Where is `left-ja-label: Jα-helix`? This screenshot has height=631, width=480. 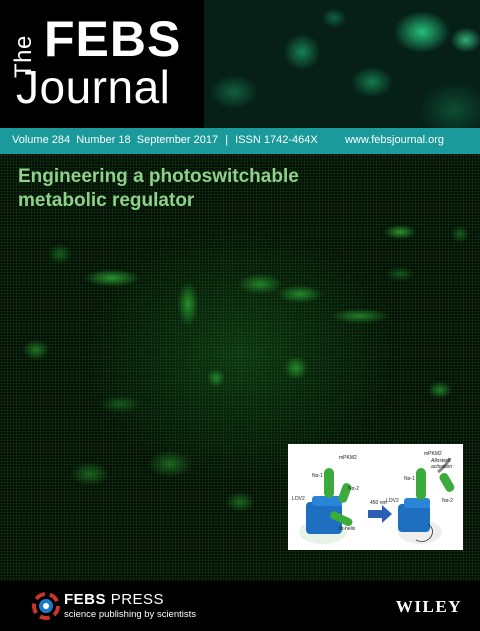 left-ja-label: Jα-helix is located at coordinates (347, 529).